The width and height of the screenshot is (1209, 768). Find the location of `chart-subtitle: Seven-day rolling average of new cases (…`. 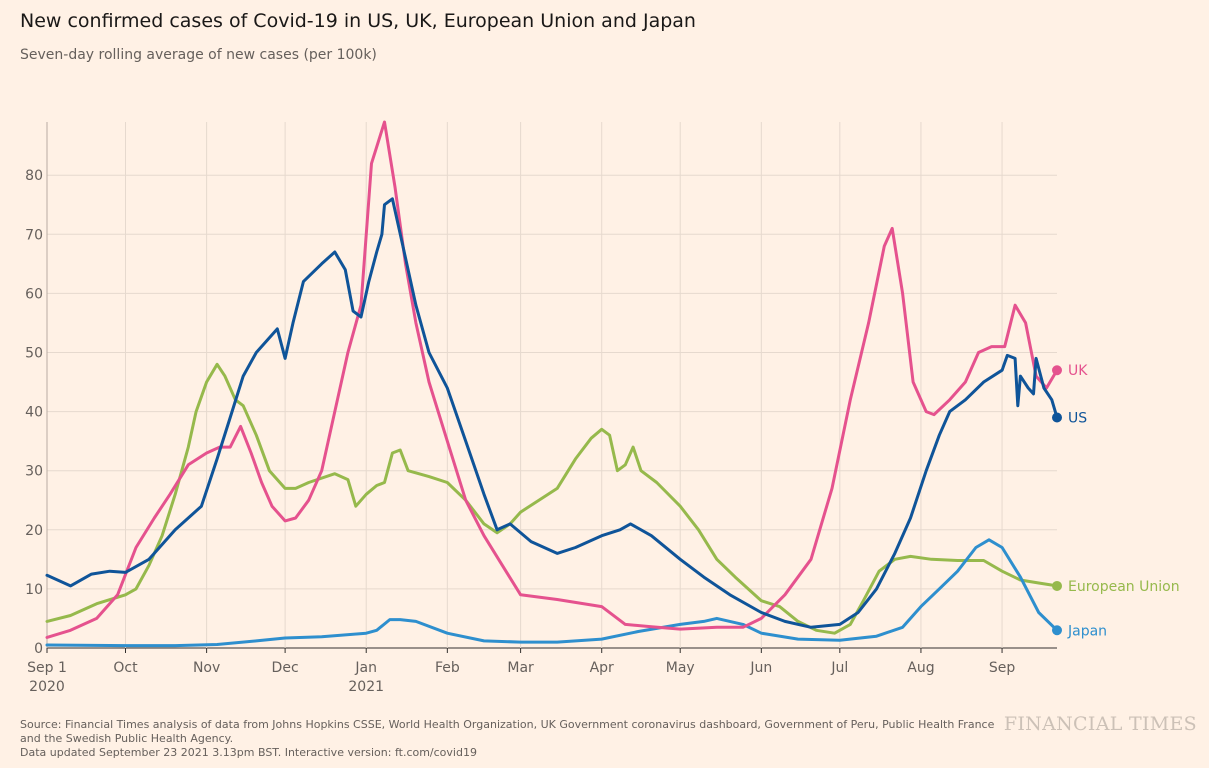

chart-subtitle: Seven-day rolling average of new cases (… is located at coordinates (198, 55).